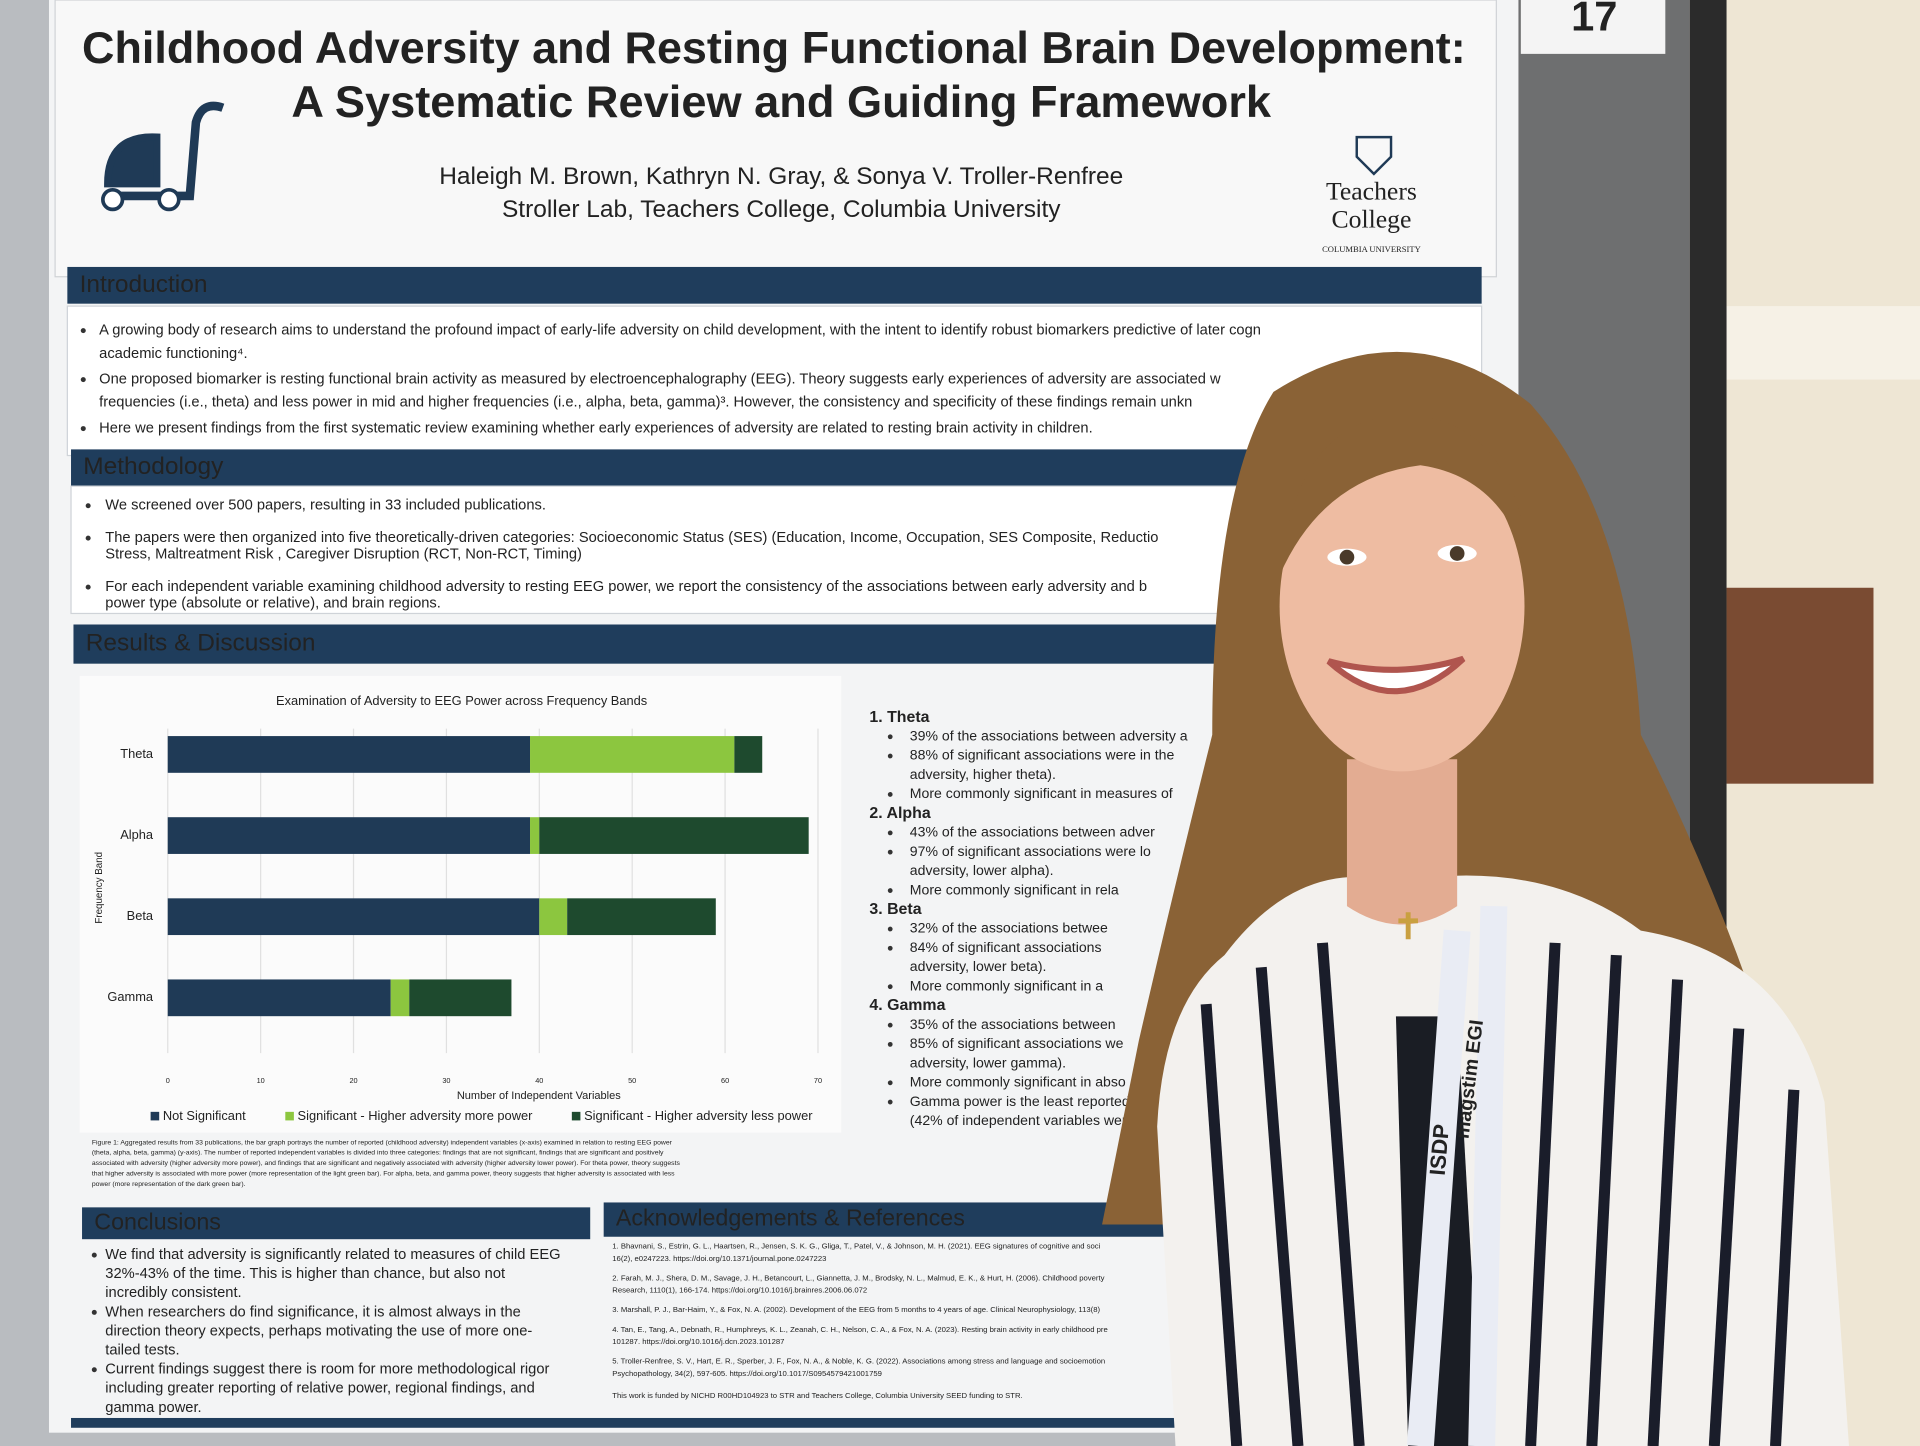 Image resolution: width=1920 pixels, height=1446 pixels. I want to click on necklace, so click(1408, 926).